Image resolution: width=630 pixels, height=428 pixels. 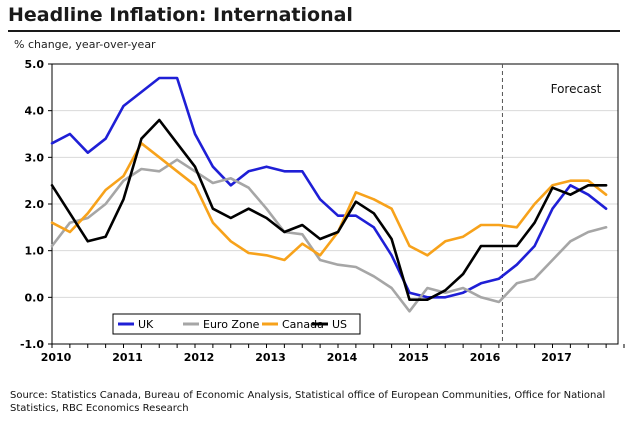 What do you see at coordinates (35, 297) in the screenshot?
I see `y-tick-label: 0.0` at bounding box center [35, 297].